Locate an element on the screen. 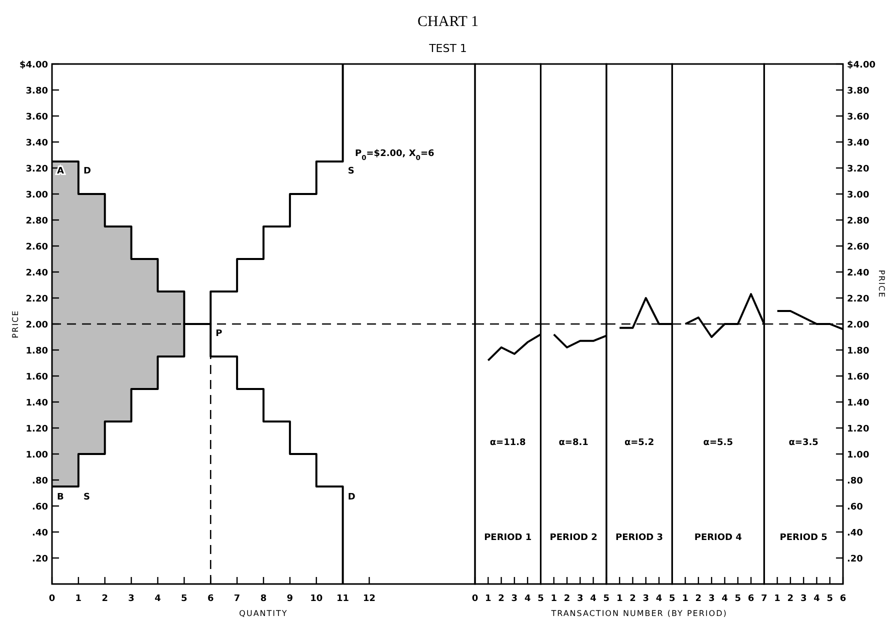 The image size is (896, 626). annotation: PERIOD 5 is located at coordinates (804, 538).